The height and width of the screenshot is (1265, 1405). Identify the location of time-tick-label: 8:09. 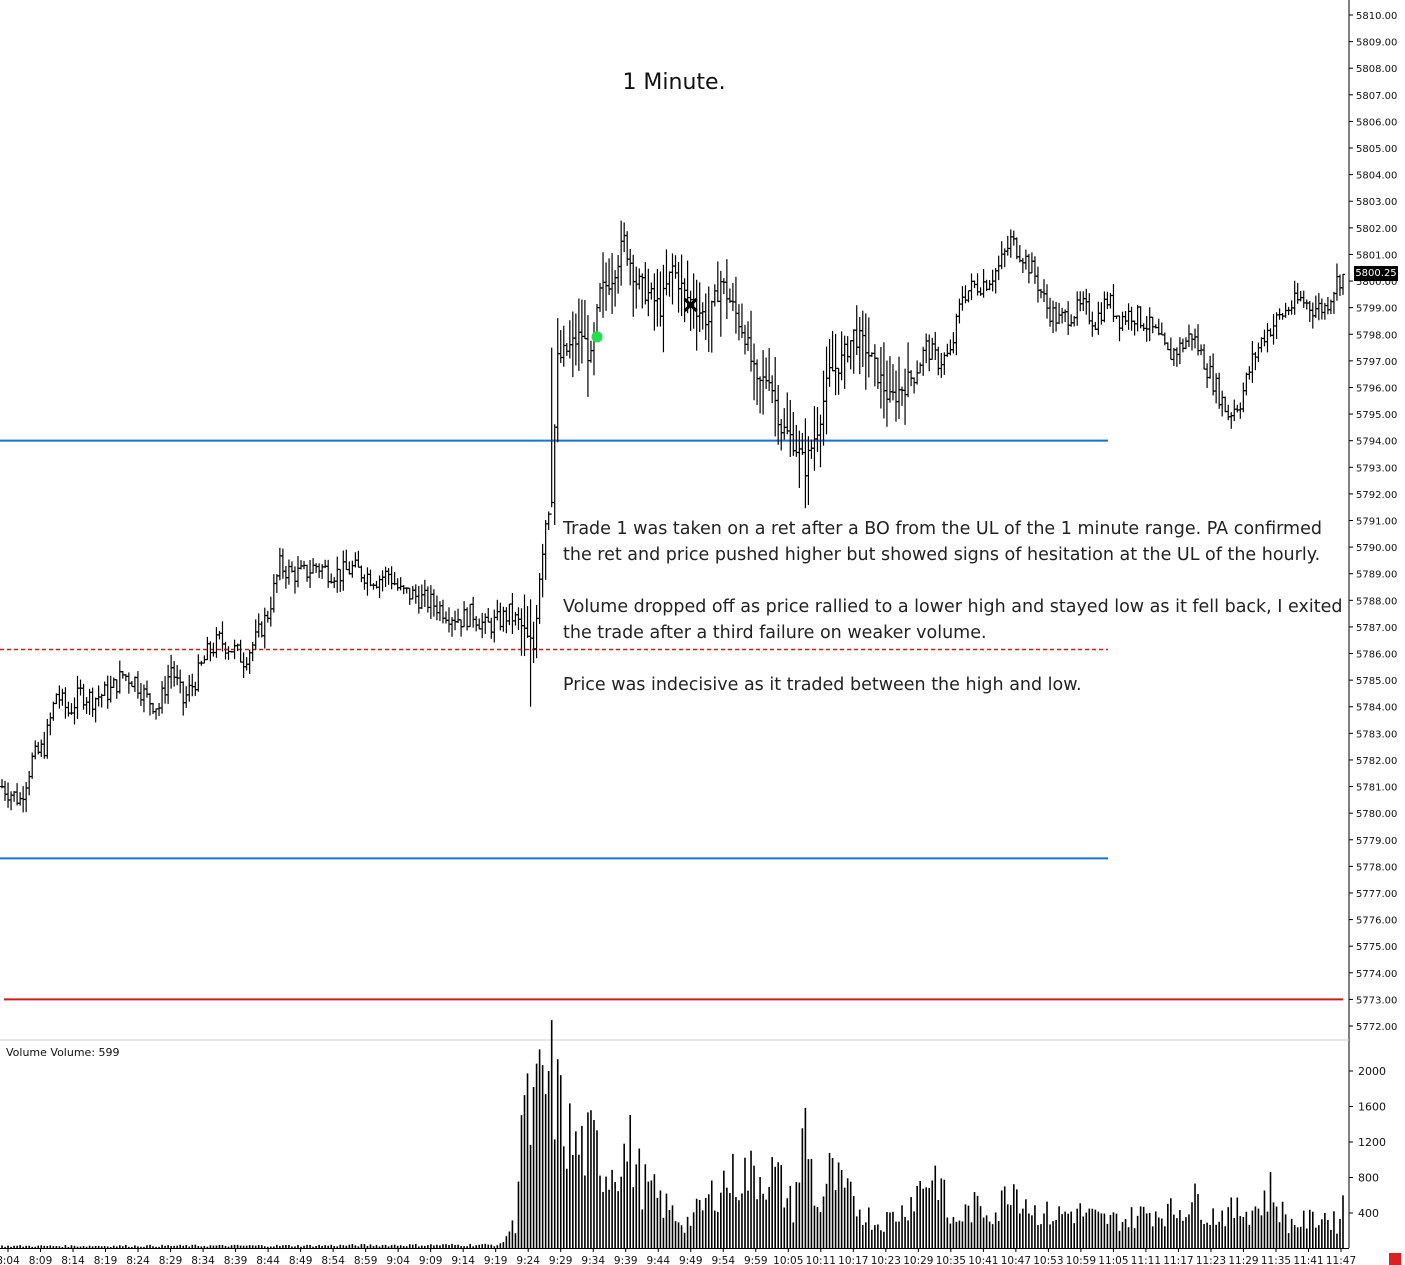
(41, 1260).